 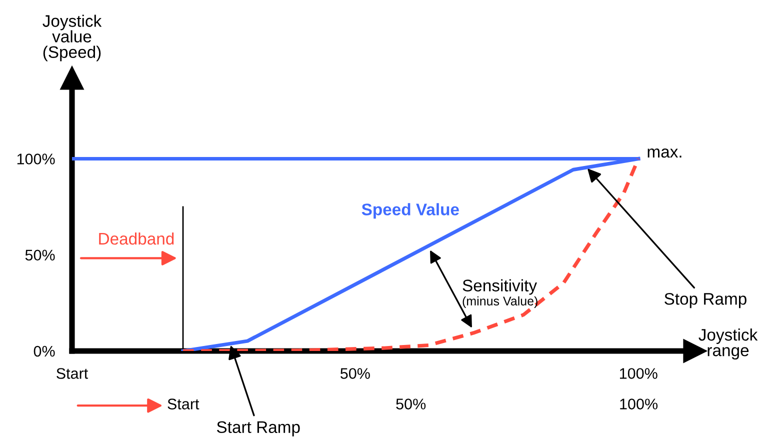 What do you see at coordinates (36, 159) in the screenshot?
I see `y-tick-label: 100%` at bounding box center [36, 159].